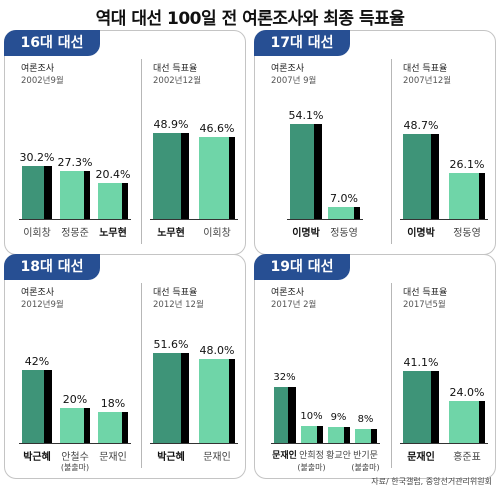 This screenshot has height=491, width=500. I want to click on group-date: 2012년9월, so click(42, 305).